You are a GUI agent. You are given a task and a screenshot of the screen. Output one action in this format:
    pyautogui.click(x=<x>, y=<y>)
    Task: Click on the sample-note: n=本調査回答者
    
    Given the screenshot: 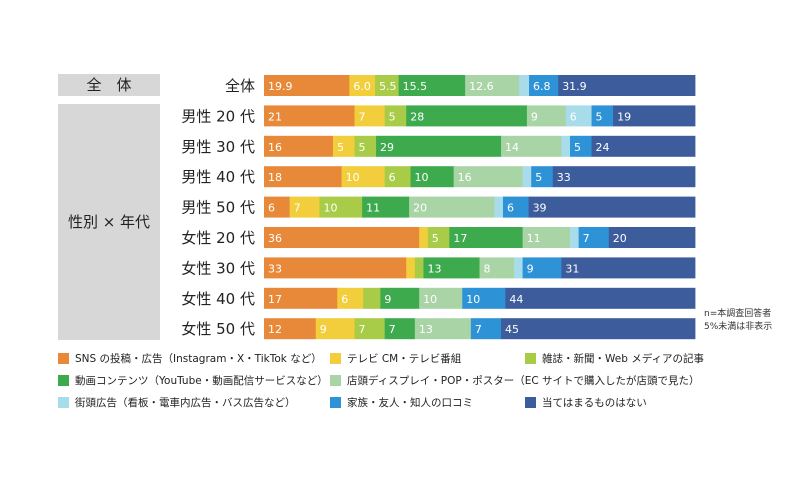 What is the action you would take?
    pyautogui.click(x=737, y=313)
    